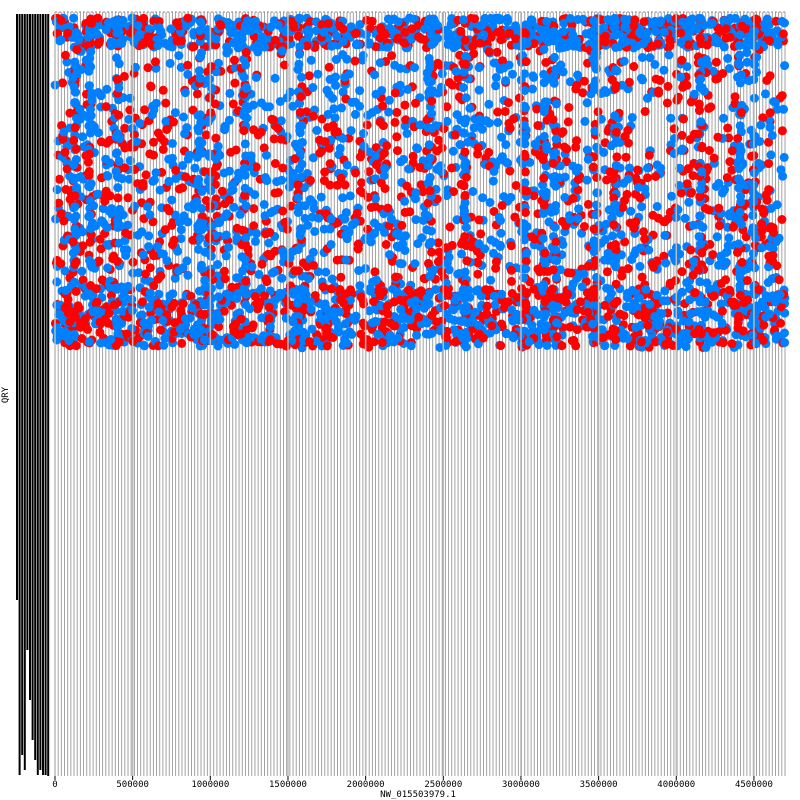 This screenshot has height=800, width=800. I want to click on x-axis-label: NW_015503979.1, so click(418, 795).